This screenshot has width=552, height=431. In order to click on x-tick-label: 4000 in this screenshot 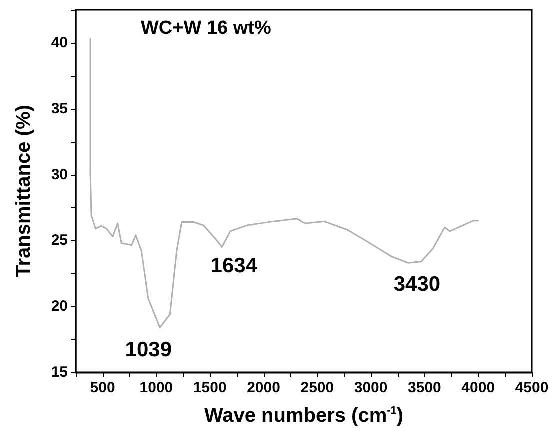, I will do `click(479, 388)`.